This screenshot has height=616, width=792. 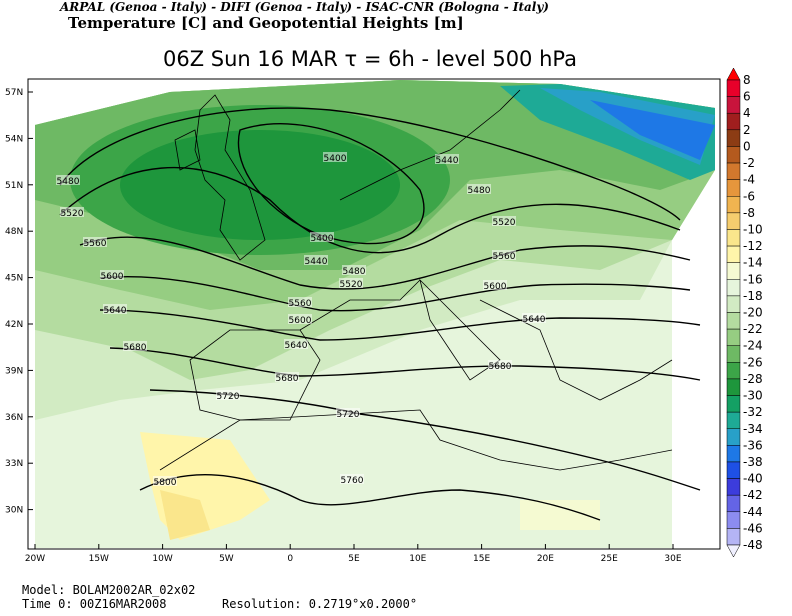 What do you see at coordinates (753, 296) in the screenshot?
I see `colorbar-label: -18` at bounding box center [753, 296].